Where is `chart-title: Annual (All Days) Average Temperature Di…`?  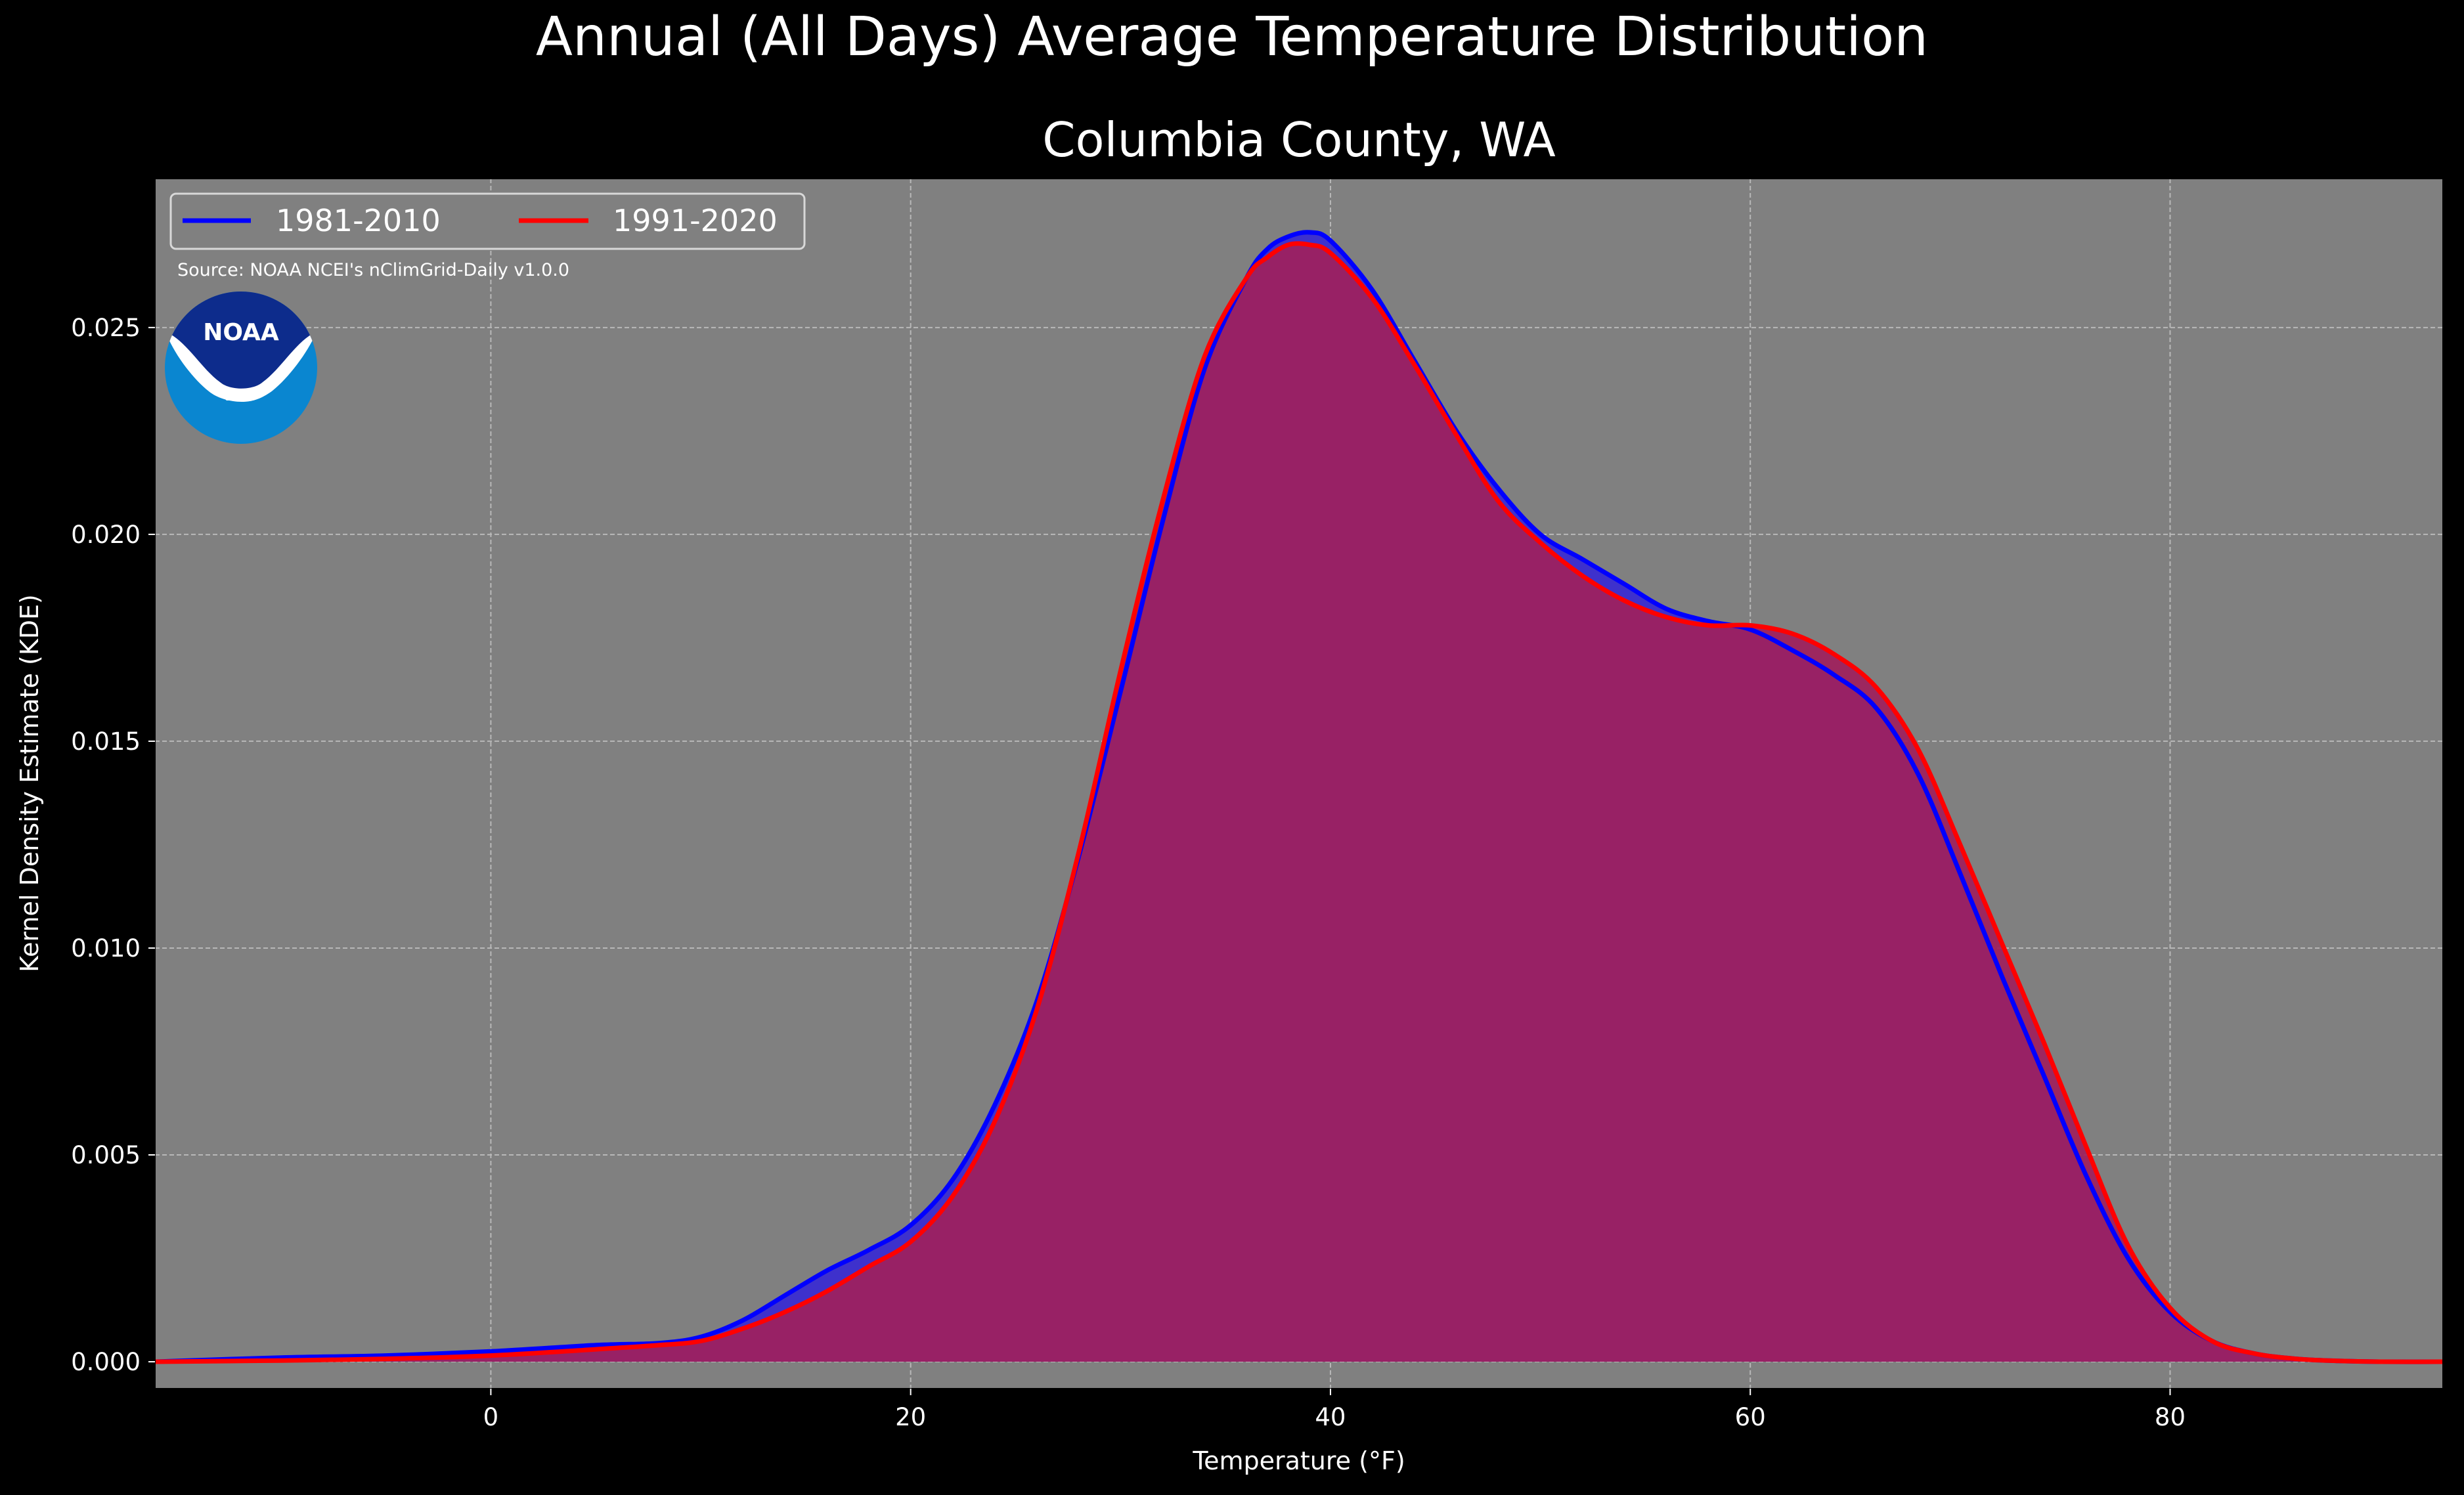 chart-title: Annual (All Days) Average Temperature Di… is located at coordinates (1232, 37).